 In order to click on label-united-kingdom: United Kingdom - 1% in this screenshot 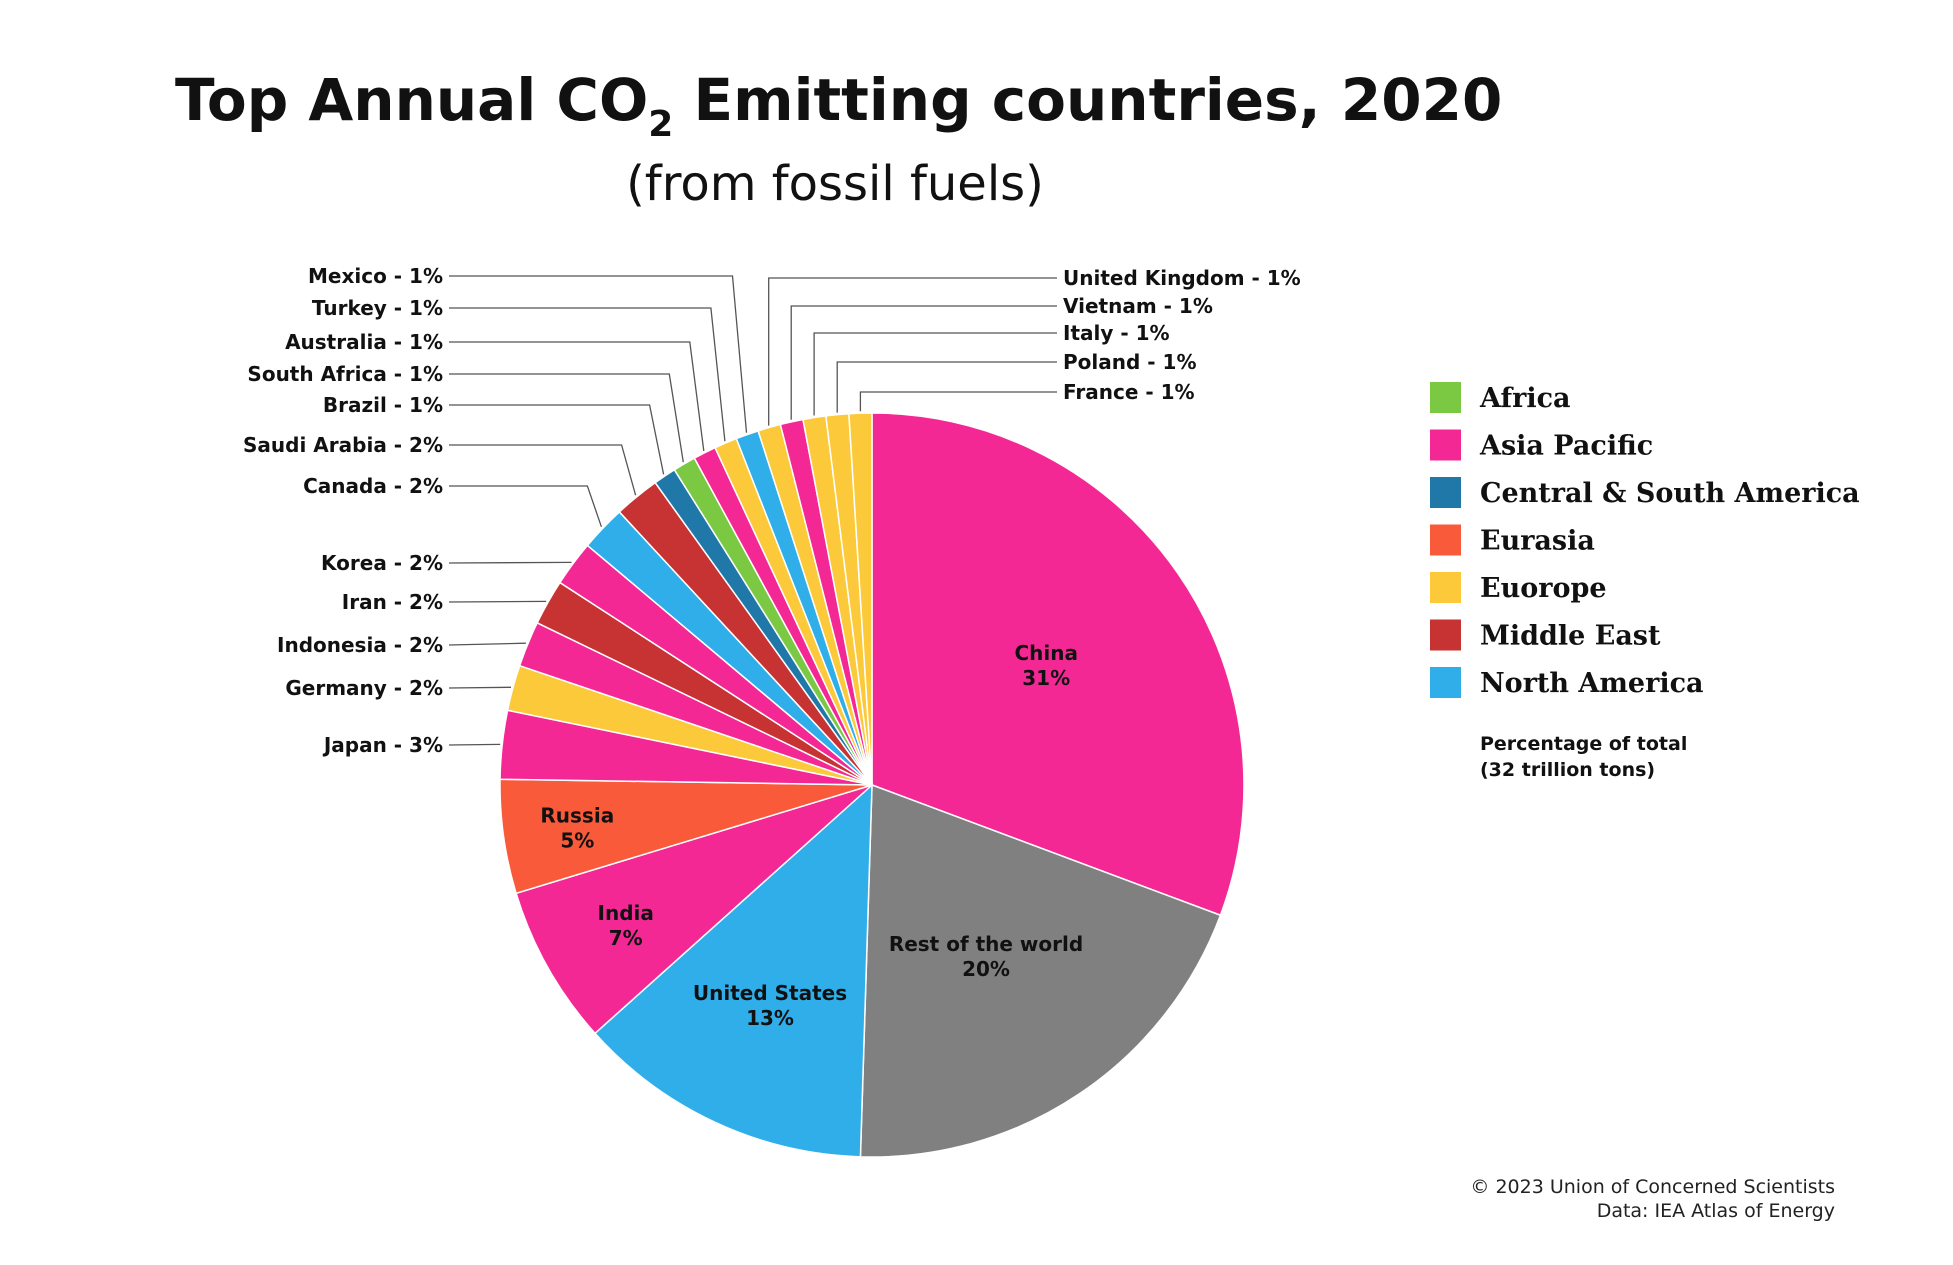, I will do `click(1182, 278)`.